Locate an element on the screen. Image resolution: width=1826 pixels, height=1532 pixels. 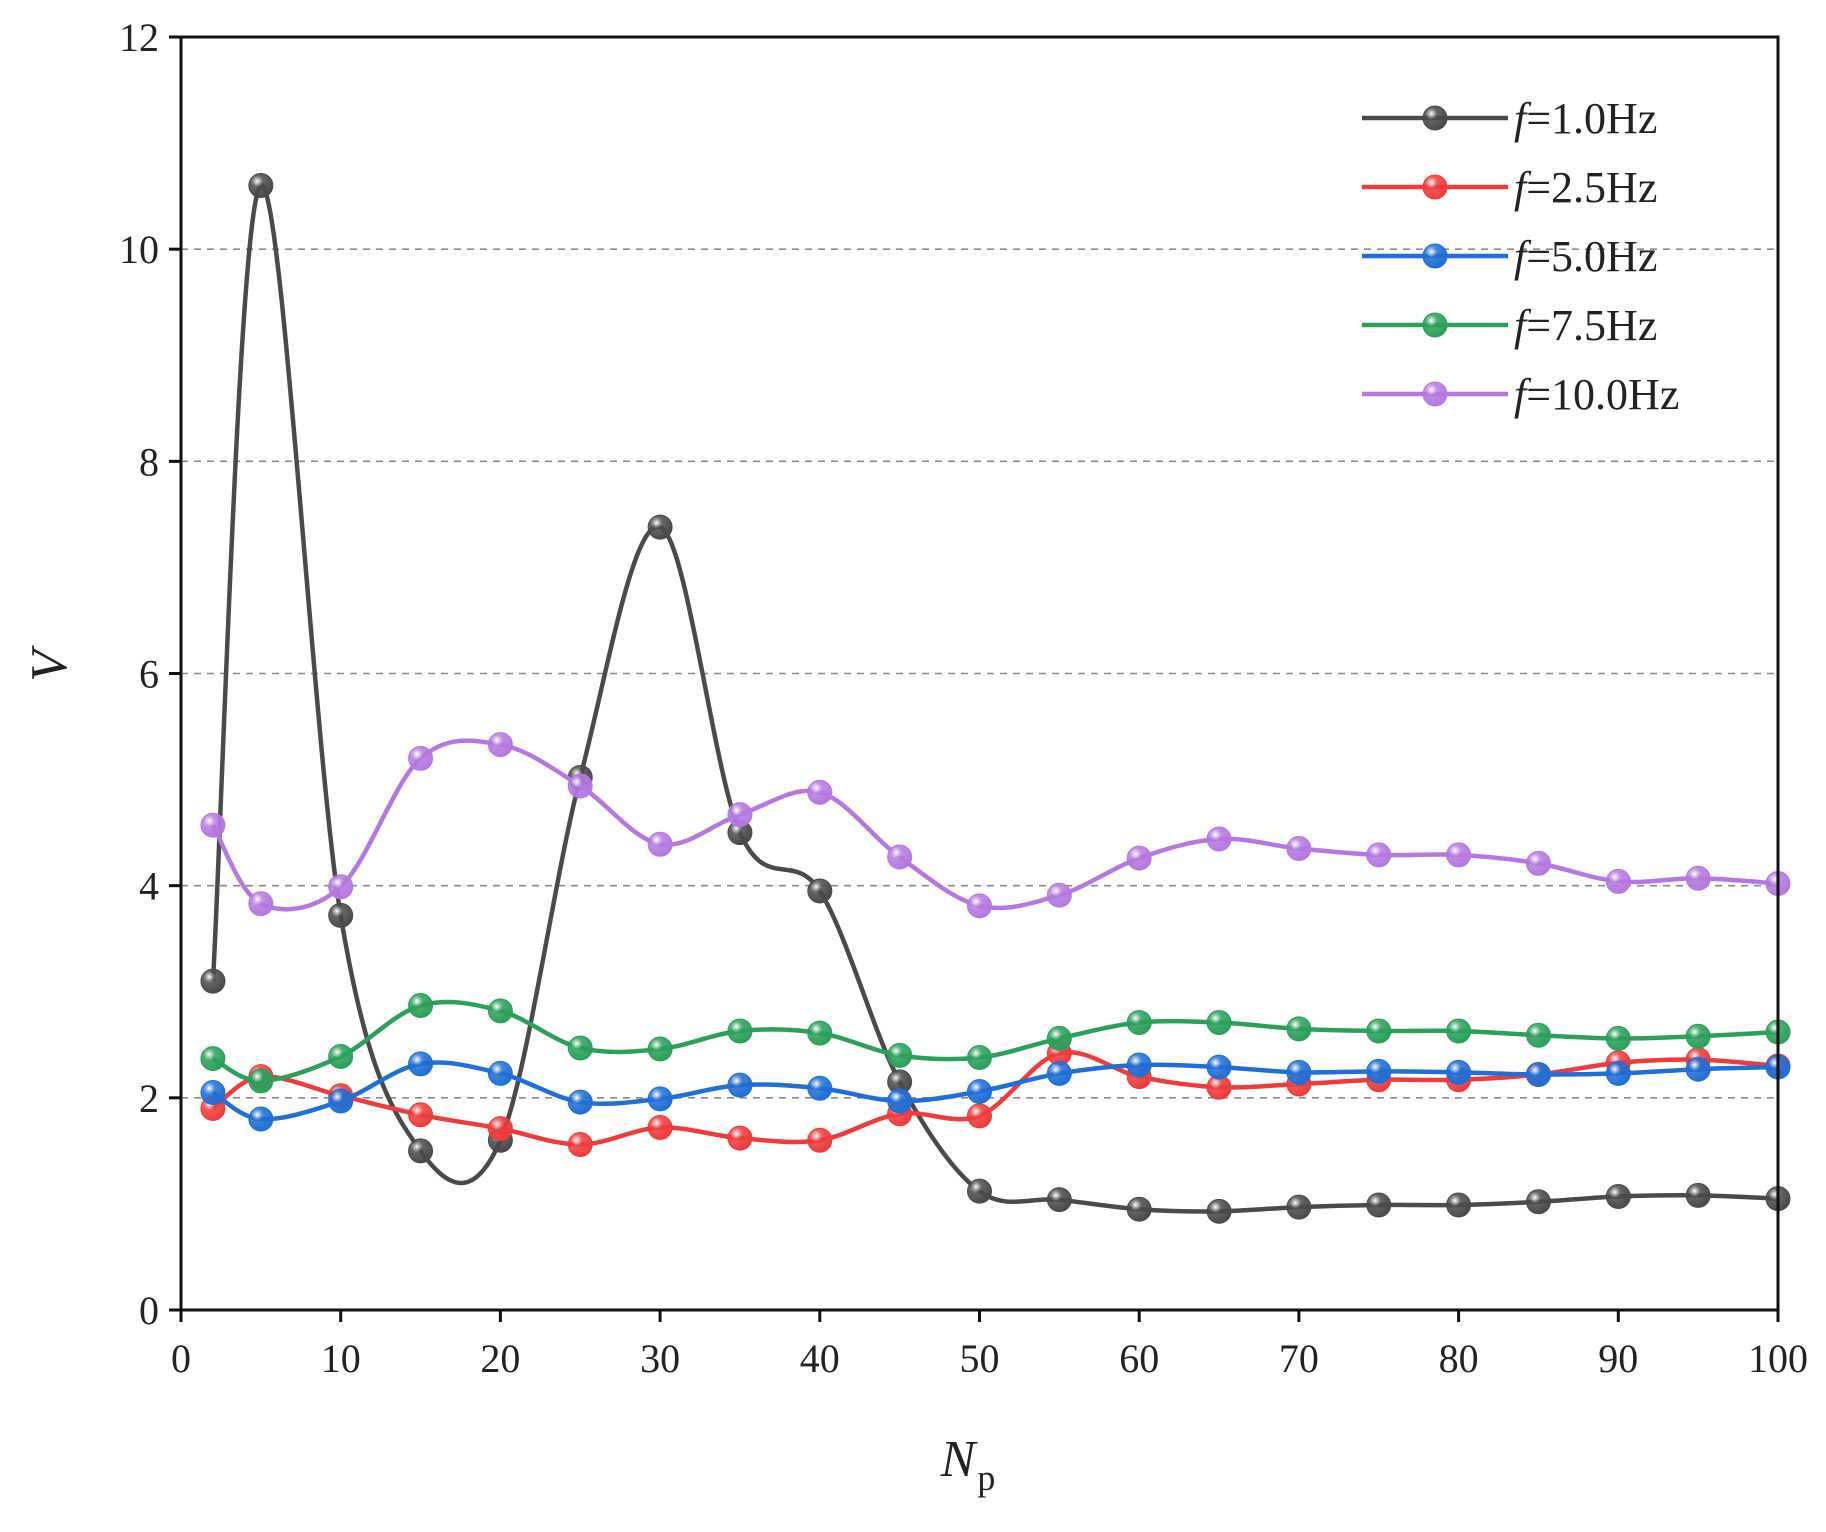
y-tick-label: 12 is located at coordinates (139, 37).